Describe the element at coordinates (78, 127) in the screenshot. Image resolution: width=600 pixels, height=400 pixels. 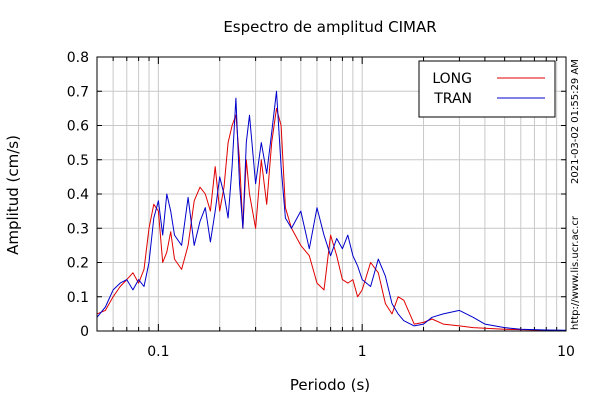
I see `y-tick-label: 0.6` at that location.